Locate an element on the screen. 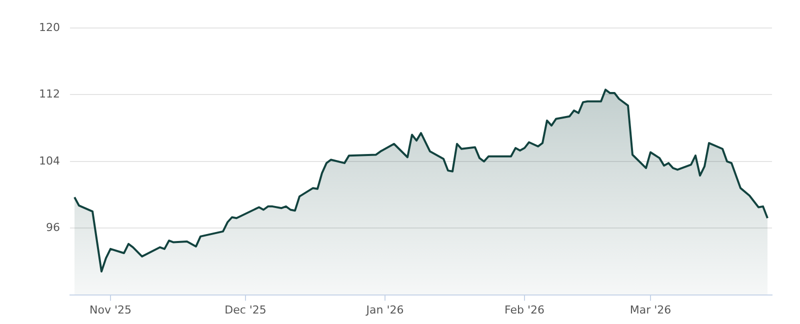  y-tick-label: 96 is located at coordinates (53, 227).